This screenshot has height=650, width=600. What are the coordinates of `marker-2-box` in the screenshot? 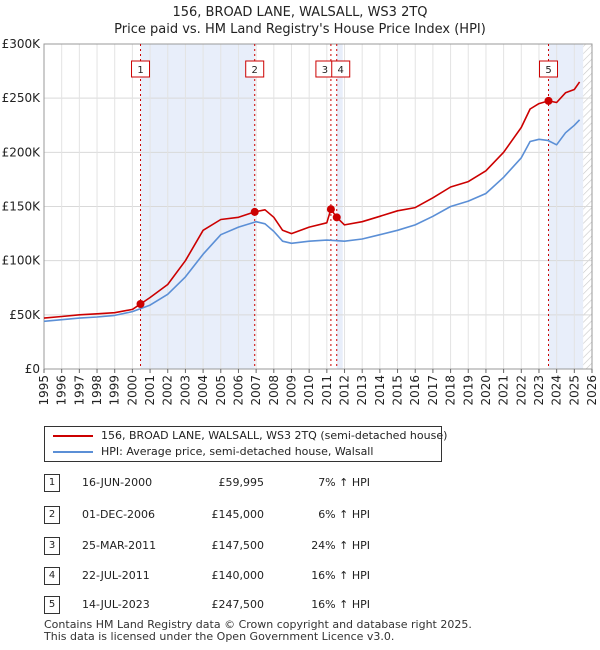 It's located at (255, 69).